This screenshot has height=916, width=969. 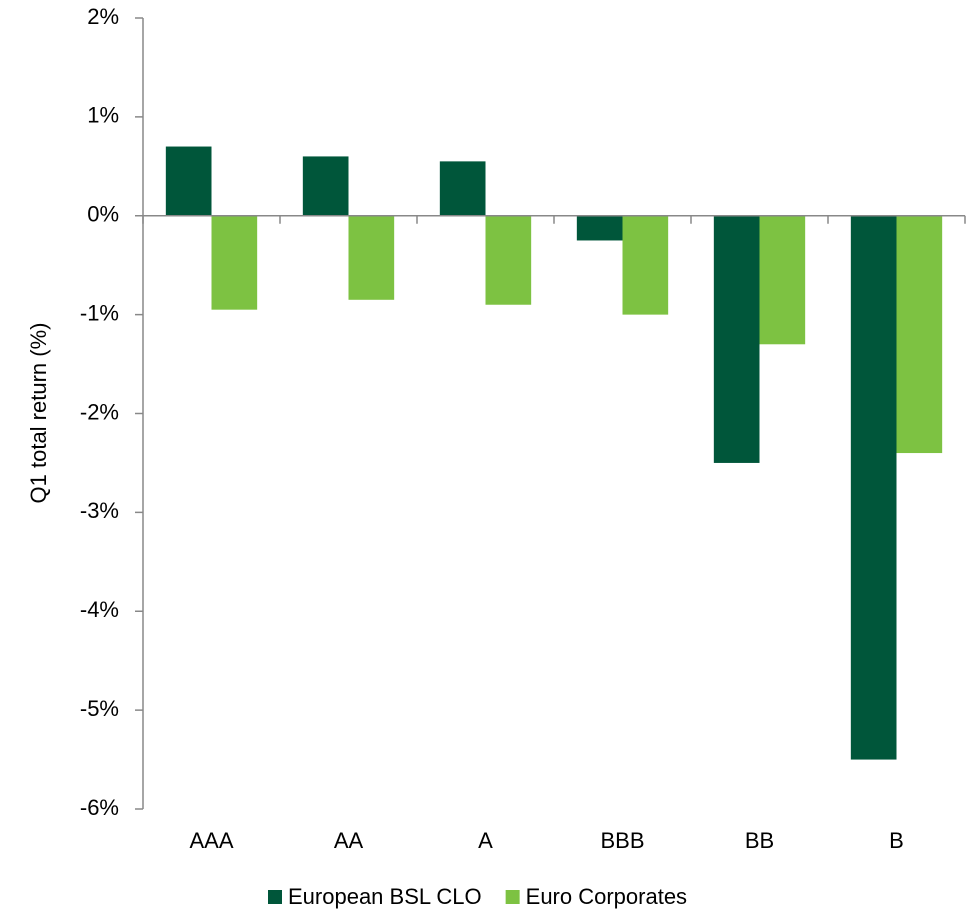 What do you see at coordinates (385, 896) in the screenshot?
I see `legend-label: European BSL CLO` at bounding box center [385, 896].